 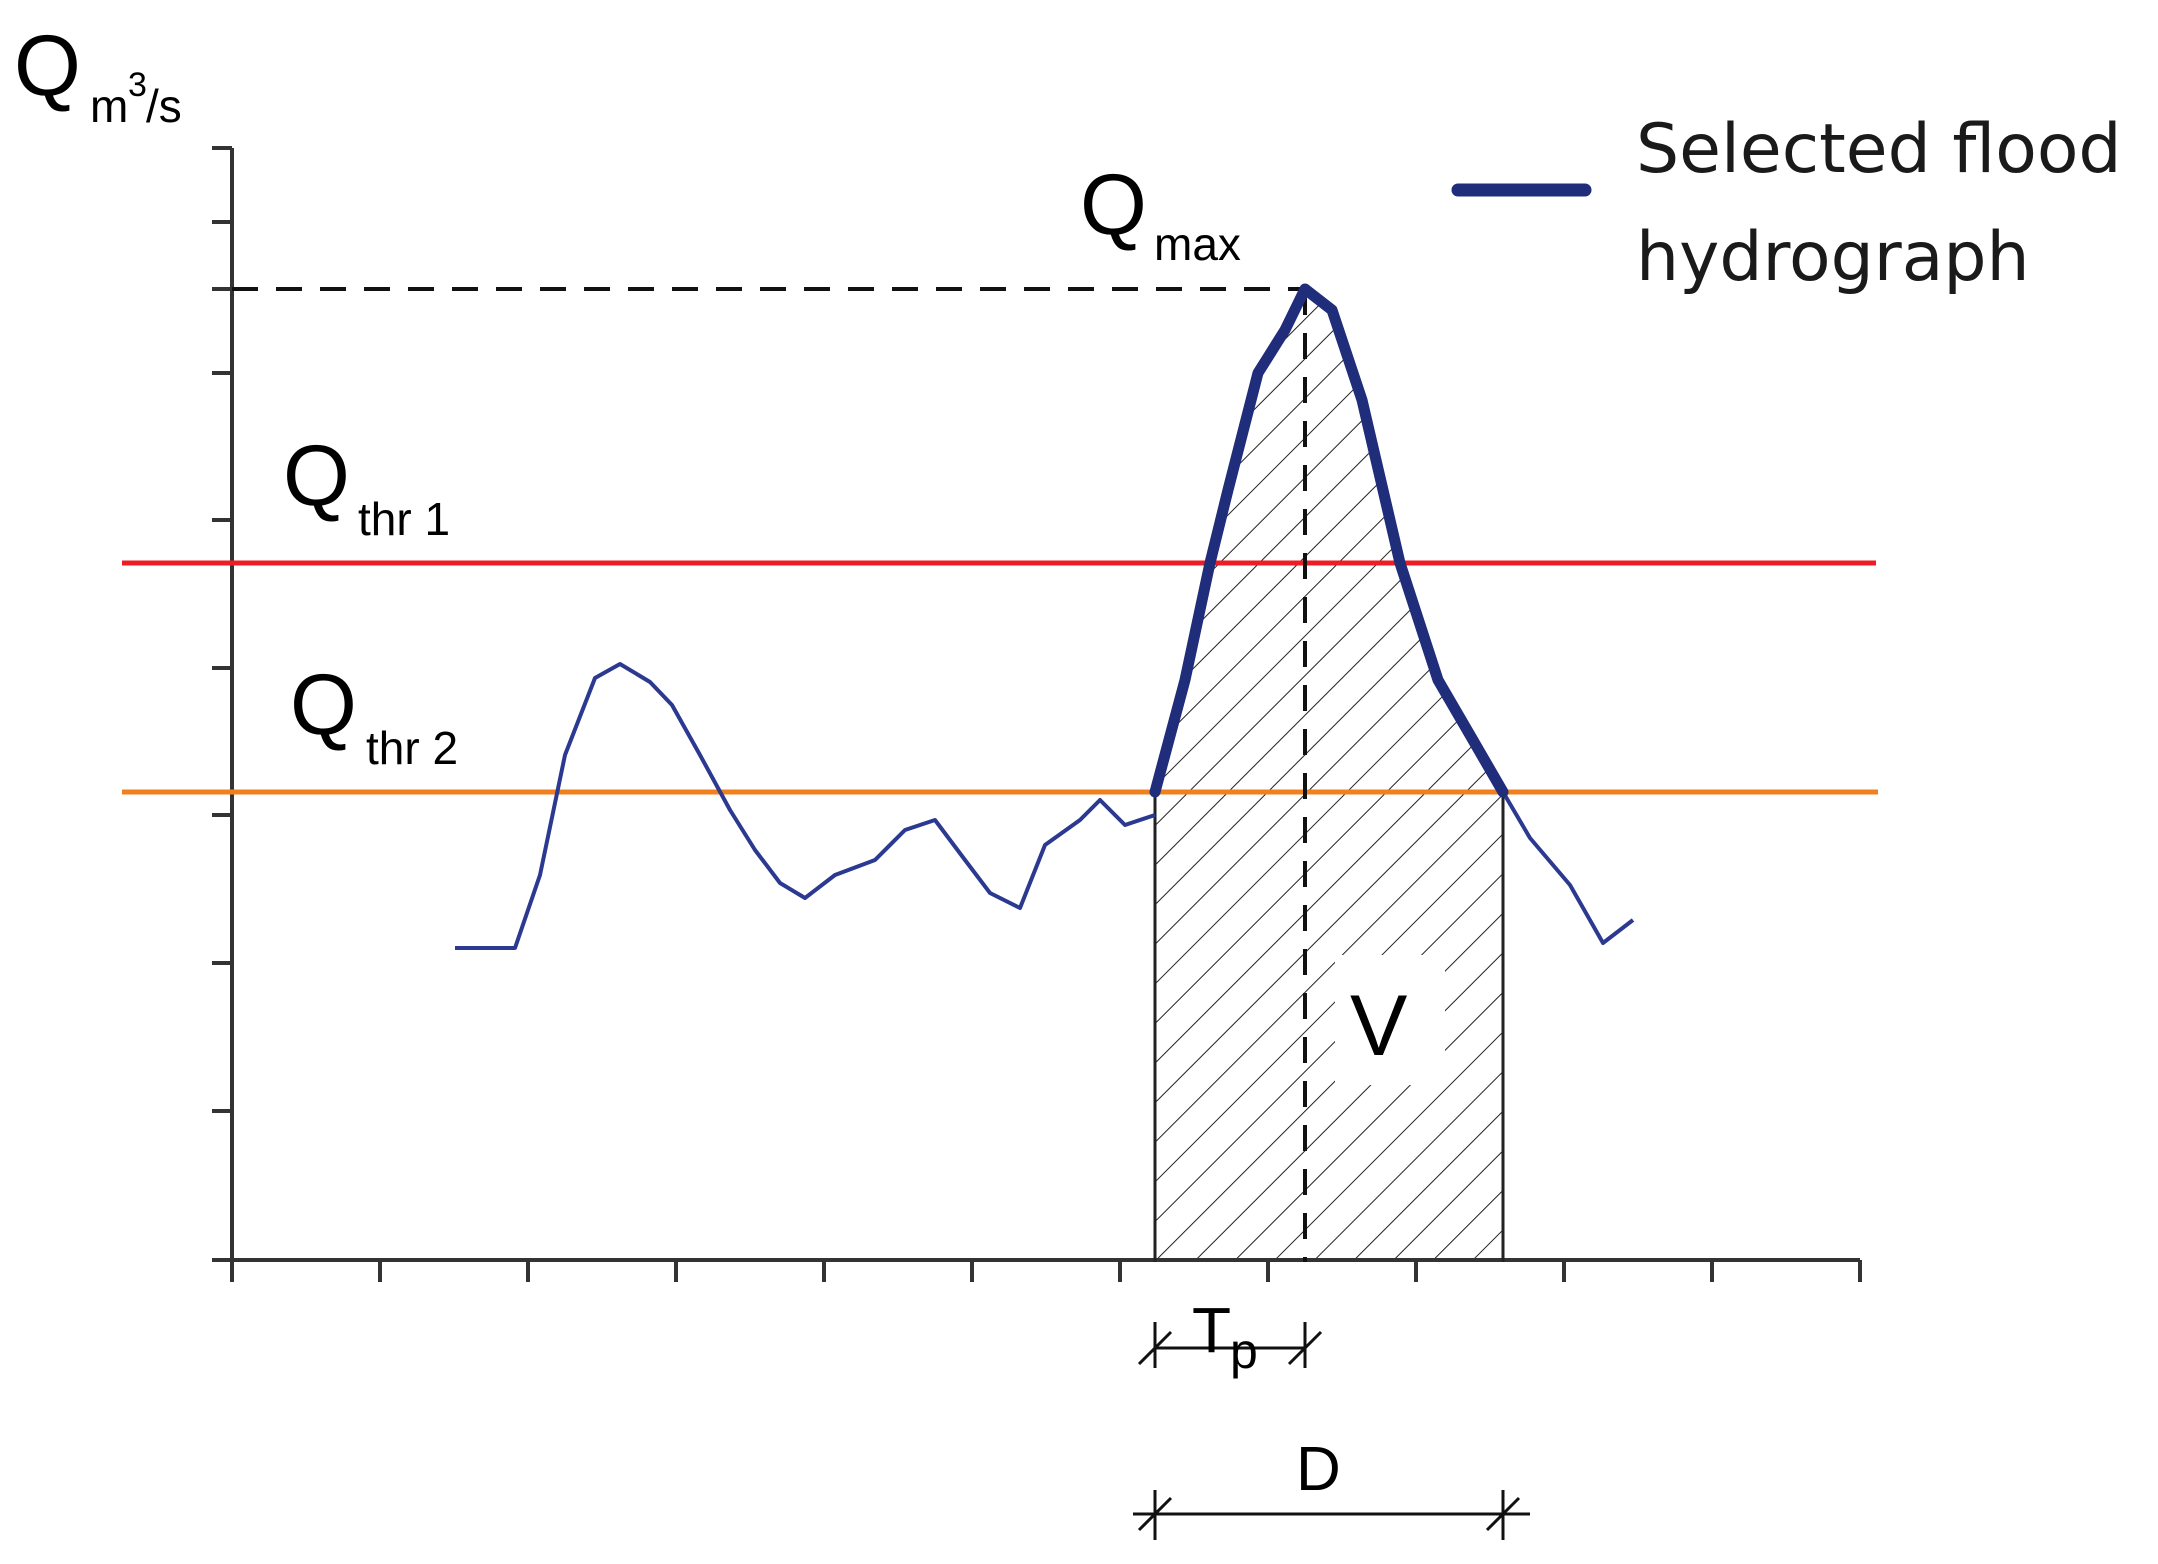 I want to click on qthr1-label: Q thr 1, so click(x=366, y=486).